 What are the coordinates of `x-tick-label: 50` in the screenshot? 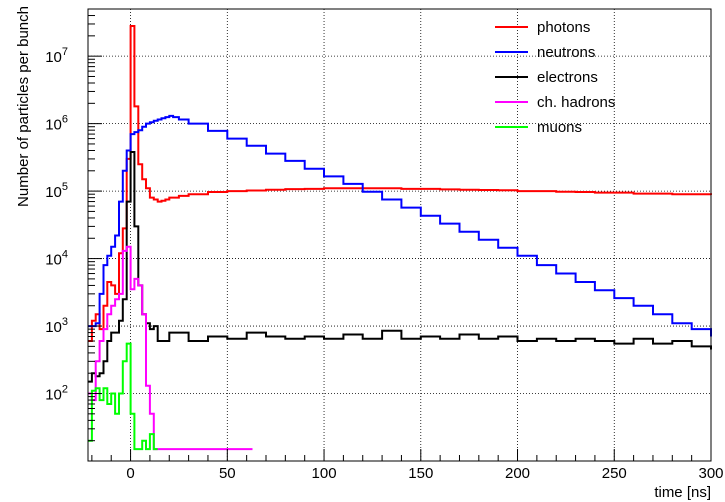 It's located at (227, 473).